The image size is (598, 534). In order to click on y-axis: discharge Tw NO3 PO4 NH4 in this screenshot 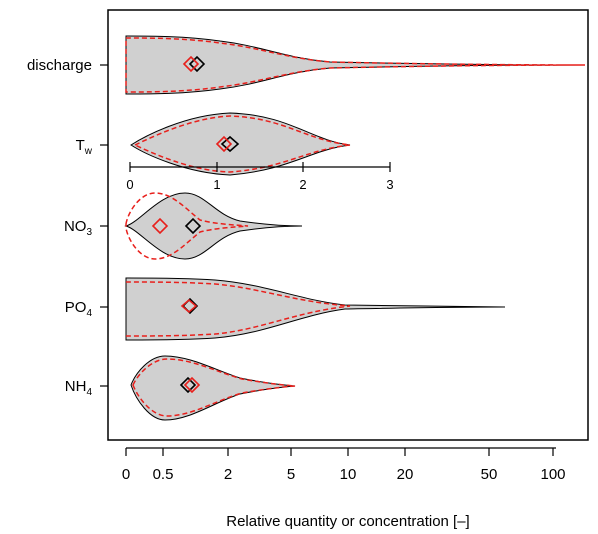, I will do `click(67, 227)`.